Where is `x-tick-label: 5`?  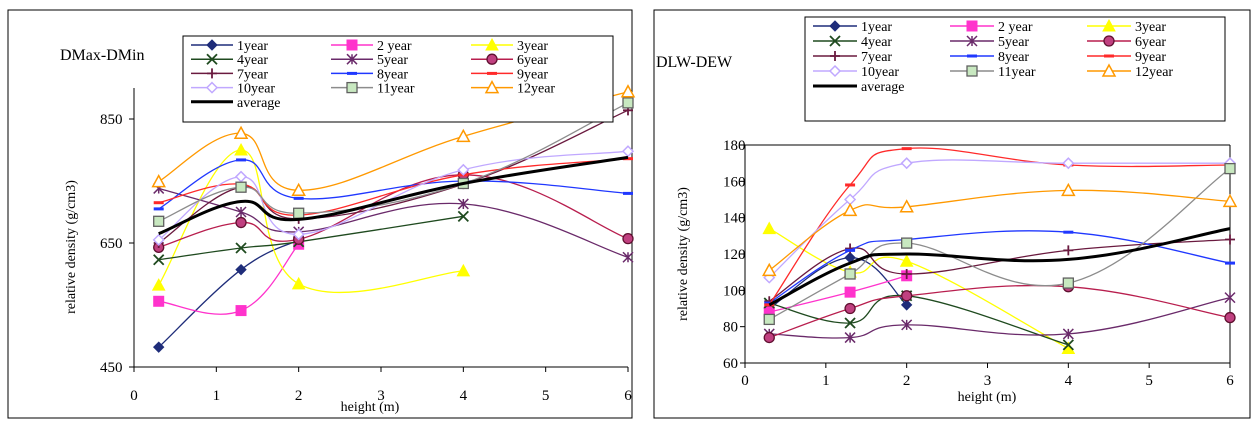 x-tick-label: 5 is located at coordinates (1149, 381).